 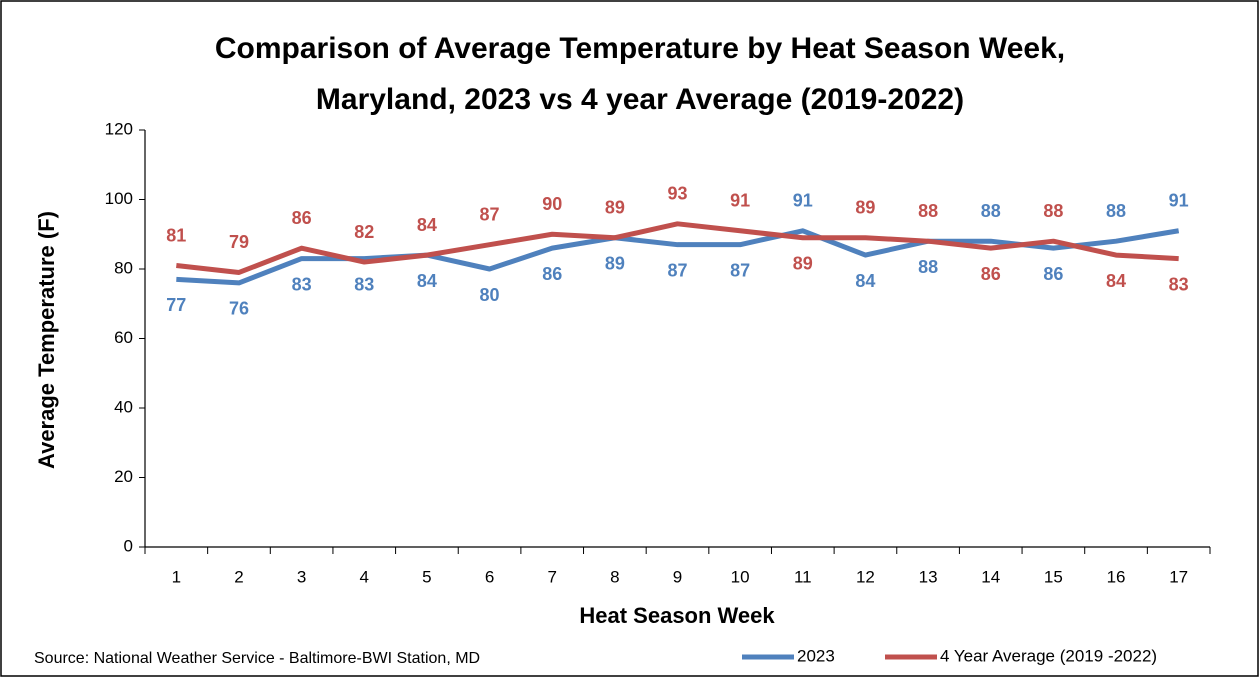 What do you see at coordinates (677, 615) in the screenshot?
I see `x-axis-label: Heat Season Week` at bounding box center [677, 615].